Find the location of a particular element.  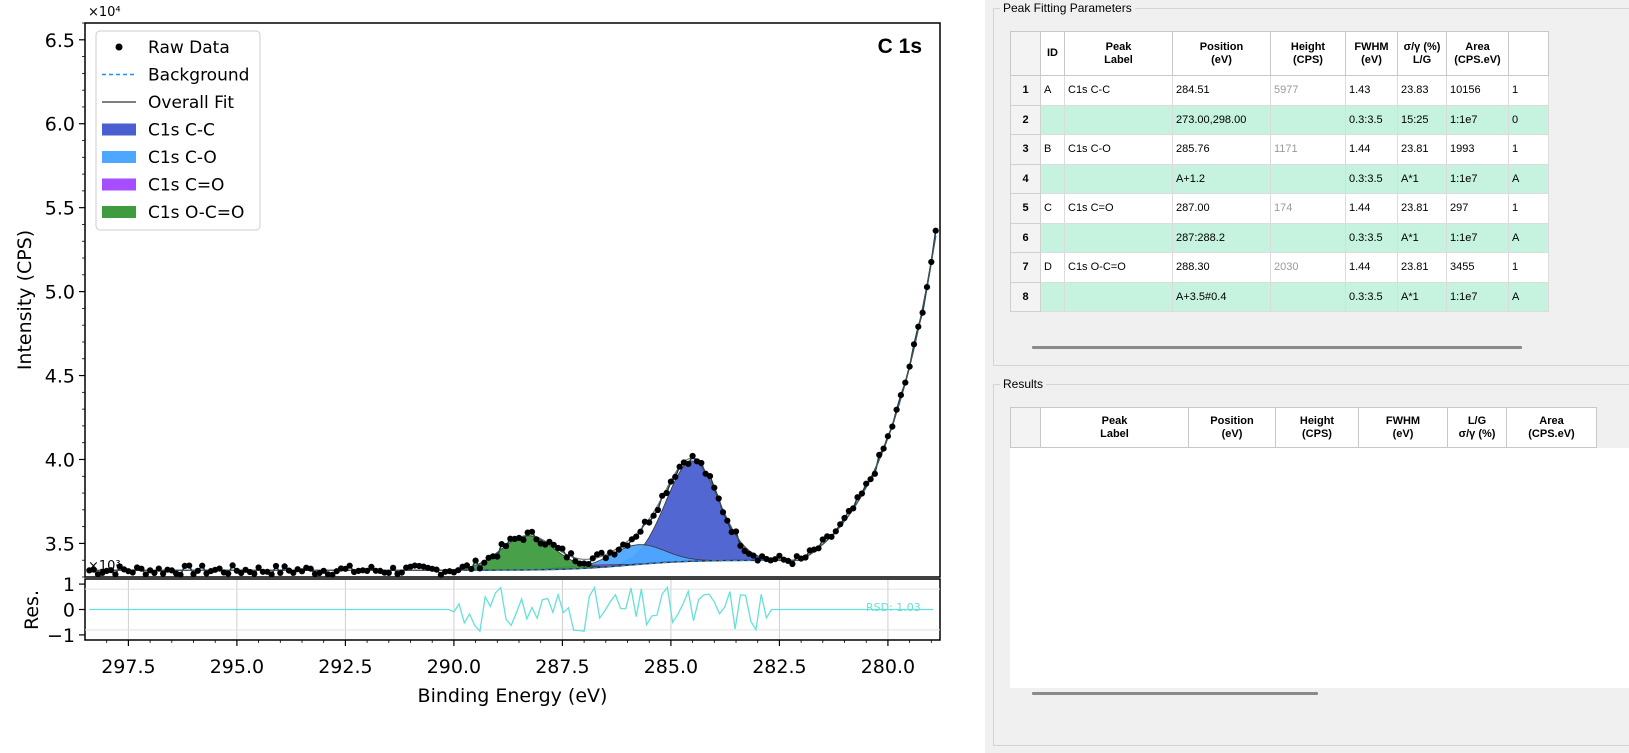

params-header is located at coordinates (1528, 53).